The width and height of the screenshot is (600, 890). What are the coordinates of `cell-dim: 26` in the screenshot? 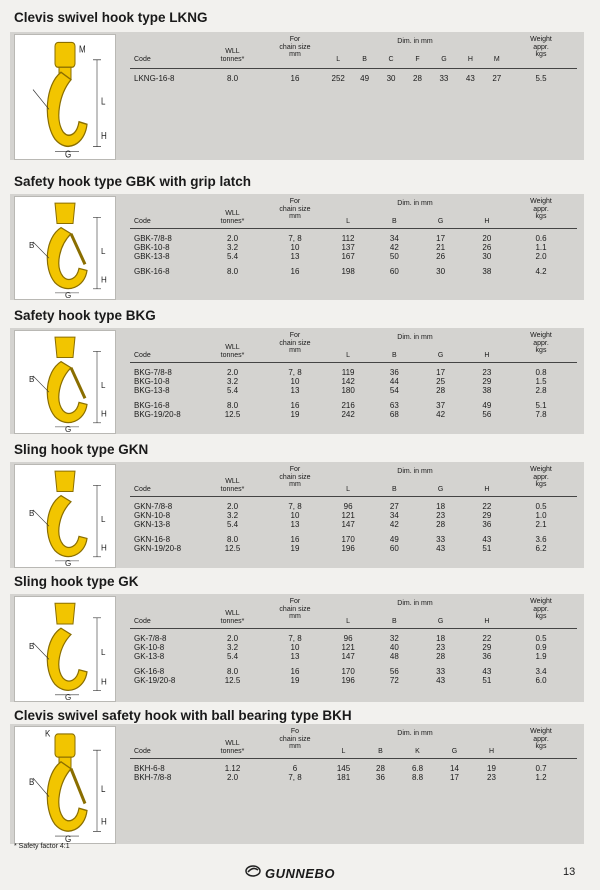 It's located at (441, 256).